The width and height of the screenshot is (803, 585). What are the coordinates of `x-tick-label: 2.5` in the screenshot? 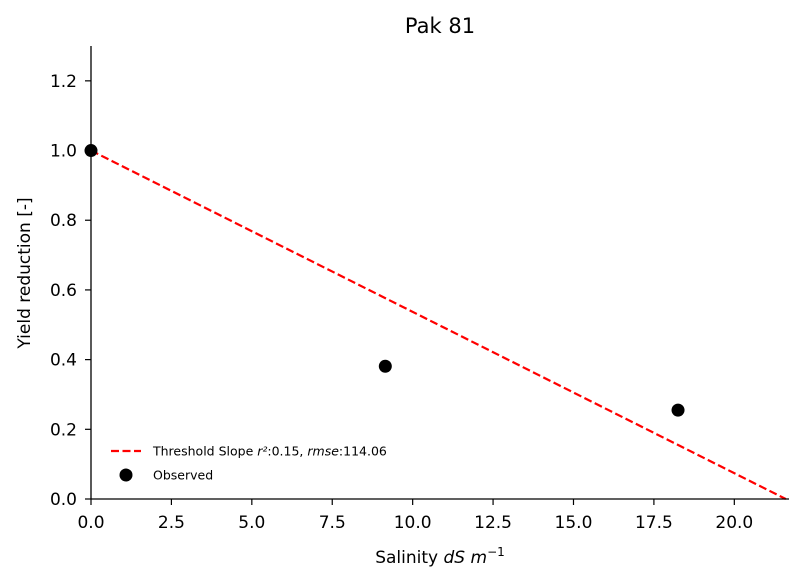 It's located at (171, 523).